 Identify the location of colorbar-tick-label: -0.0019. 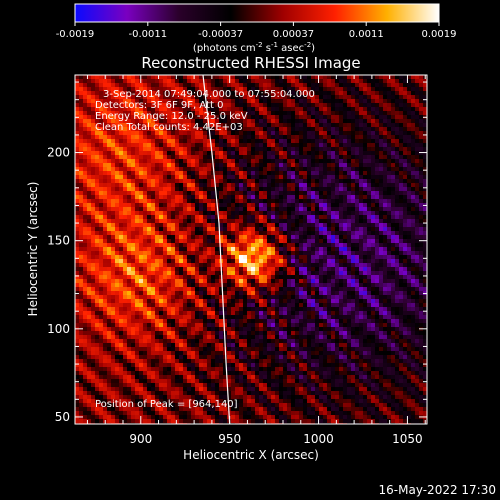
(75, 34).